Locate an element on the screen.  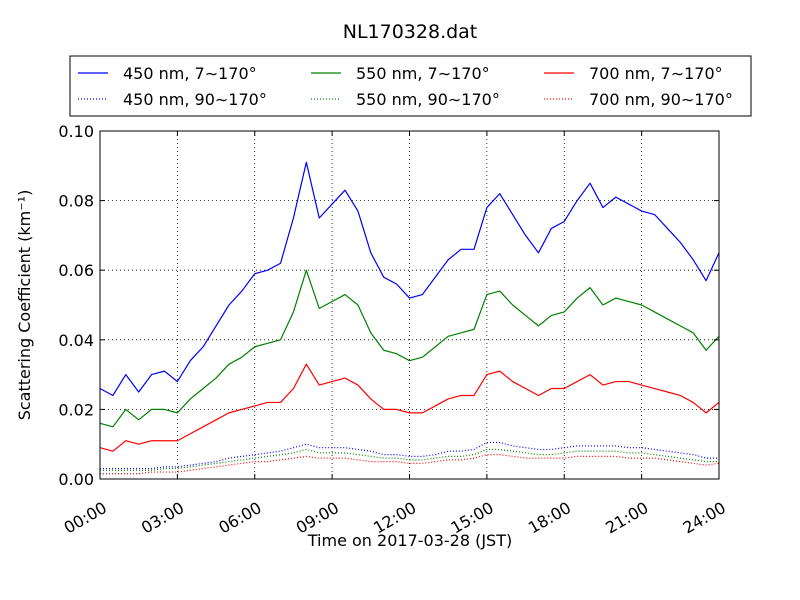
legend-entry-label: 700 nm, 7∼170° is located at coordinates (656, 73).